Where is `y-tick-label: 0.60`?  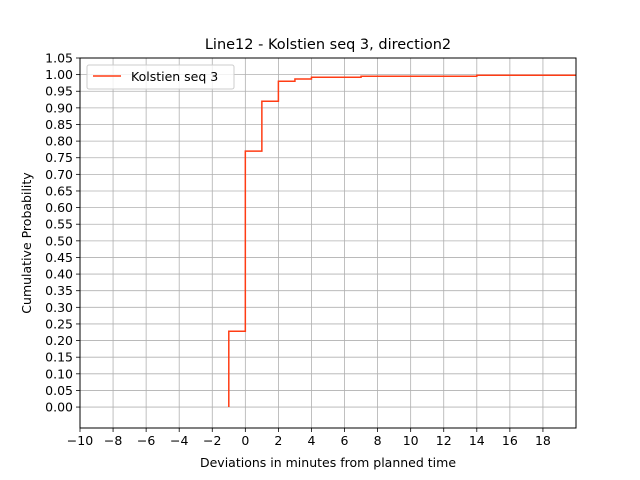 y-tick-label: 0.60 is located at coordinates (59, 207).